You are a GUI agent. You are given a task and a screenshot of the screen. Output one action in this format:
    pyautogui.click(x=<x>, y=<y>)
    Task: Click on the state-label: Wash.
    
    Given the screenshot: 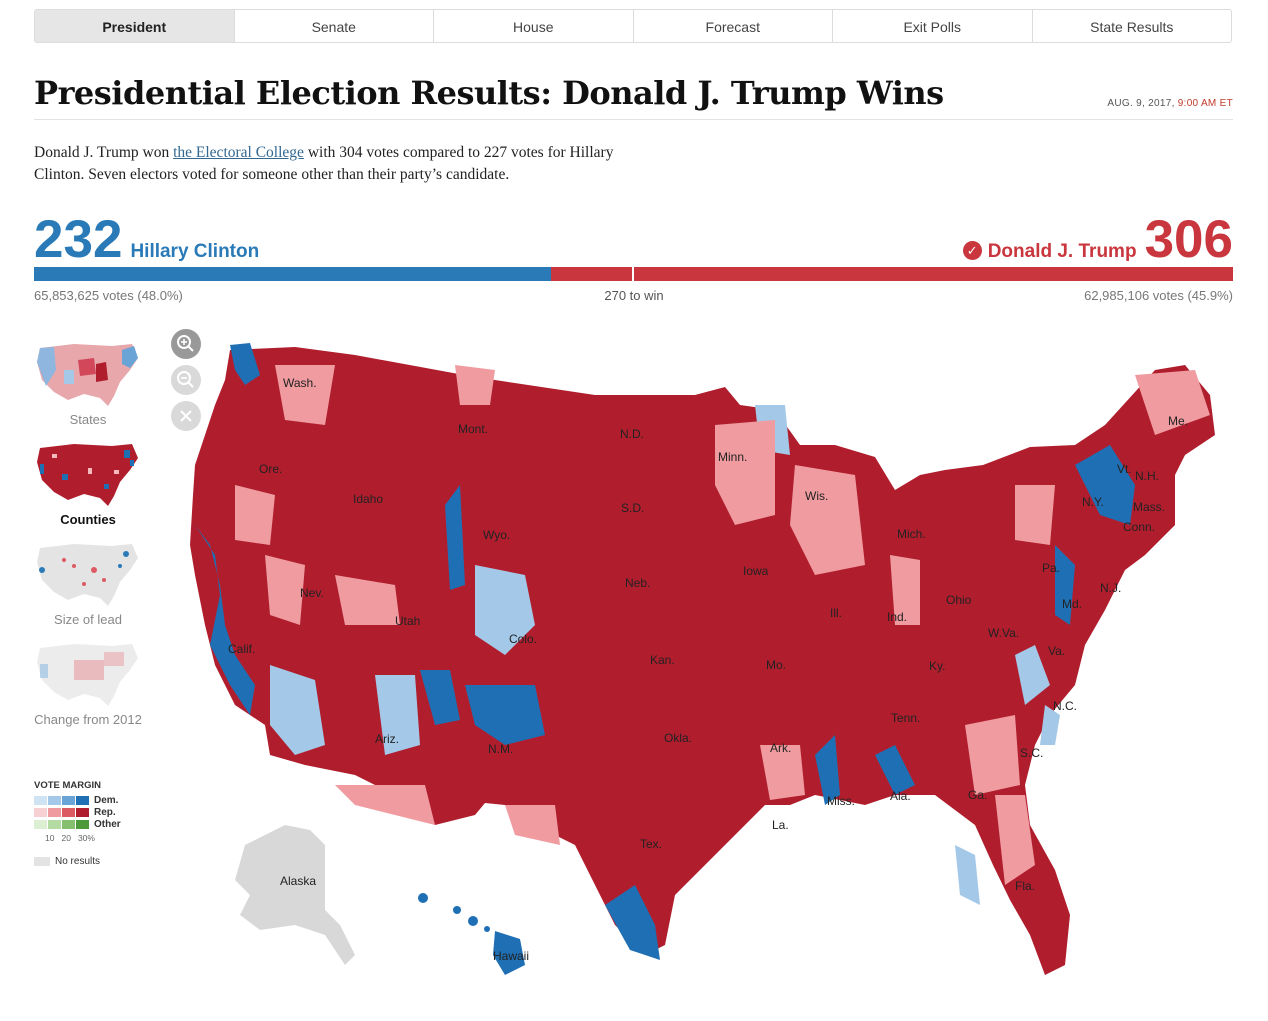 What is the action you would take?
    pyautogui.click(x=300, y=383)
    